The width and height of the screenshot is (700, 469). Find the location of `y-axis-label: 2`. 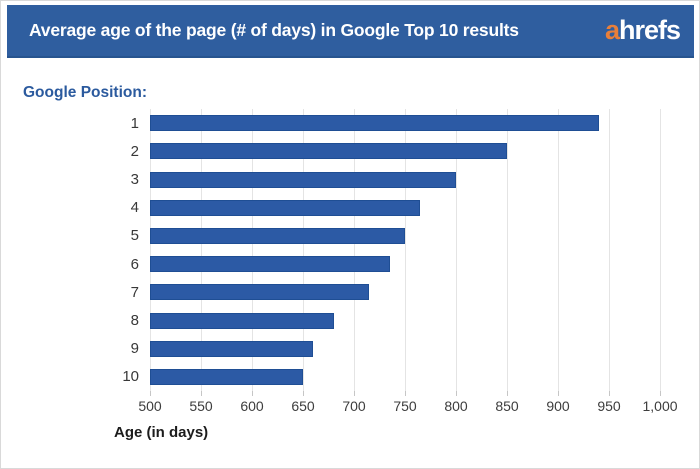

y-axis-label: 2 is located at coordinates (134, 151).